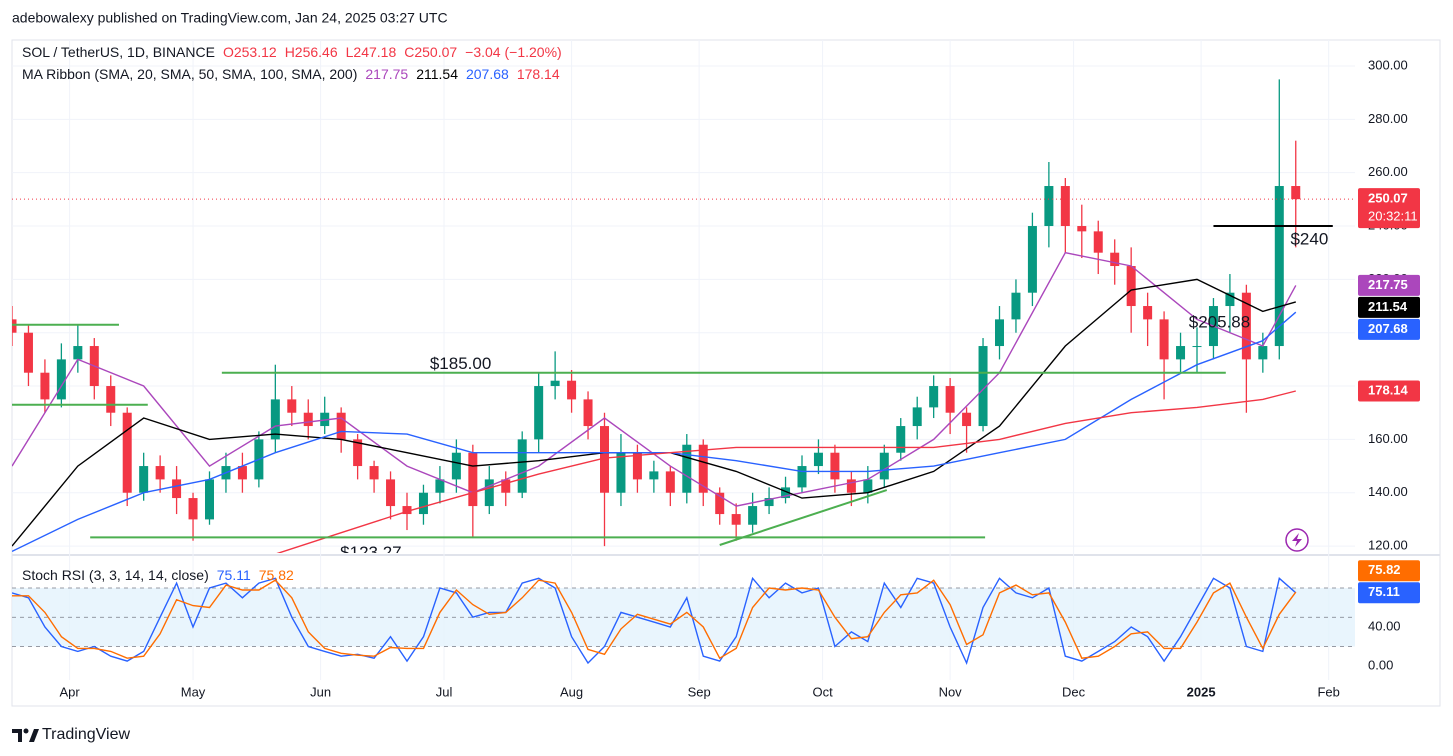 This screenshot has height=756, width=1453. I want to click on level-label: $240, so click(1309, 239).